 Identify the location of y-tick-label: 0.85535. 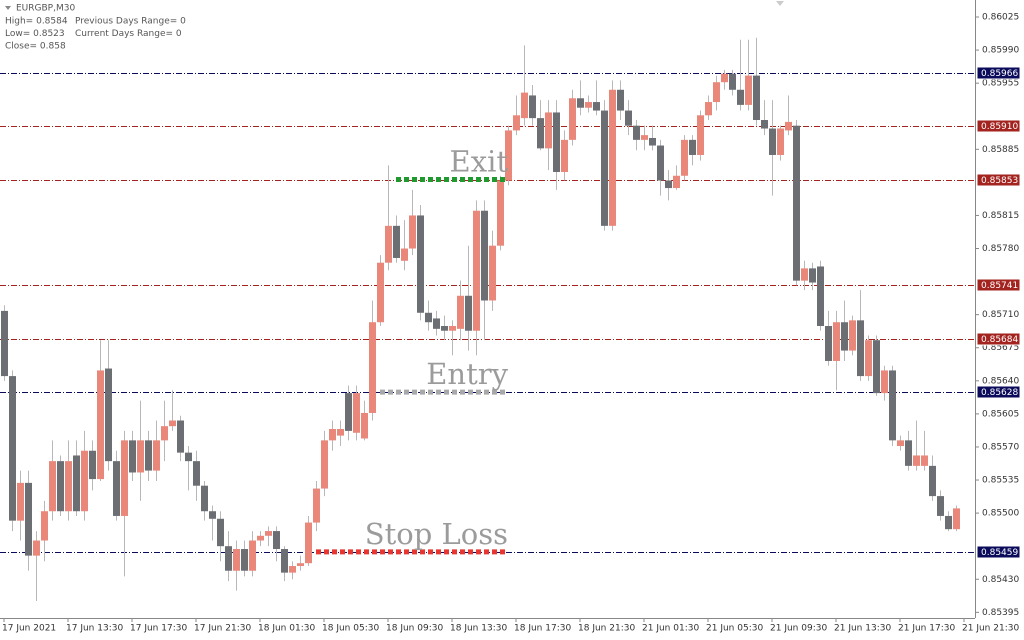
(1000, 481).